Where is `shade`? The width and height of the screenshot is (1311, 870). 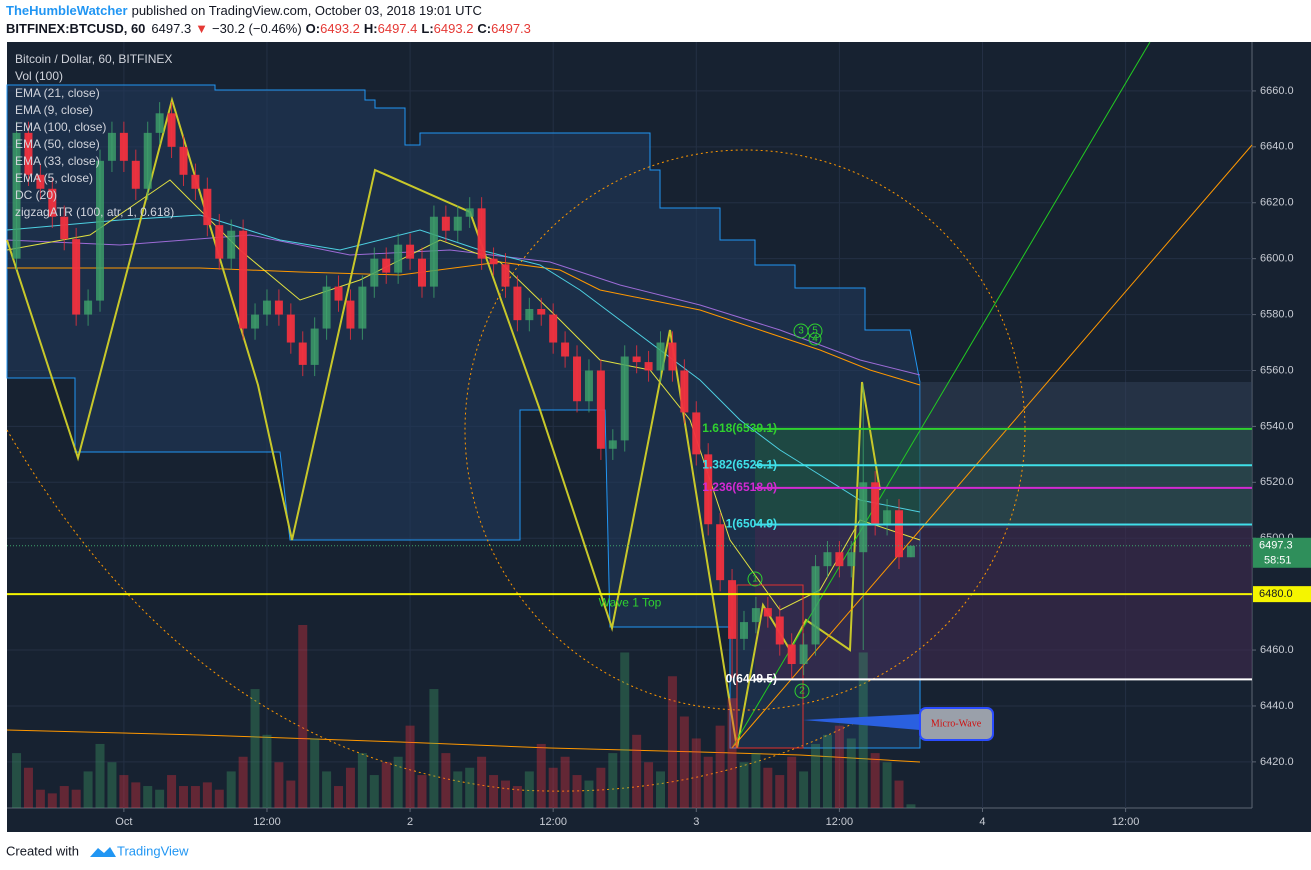
shade is located at coordinates (1086, 455).